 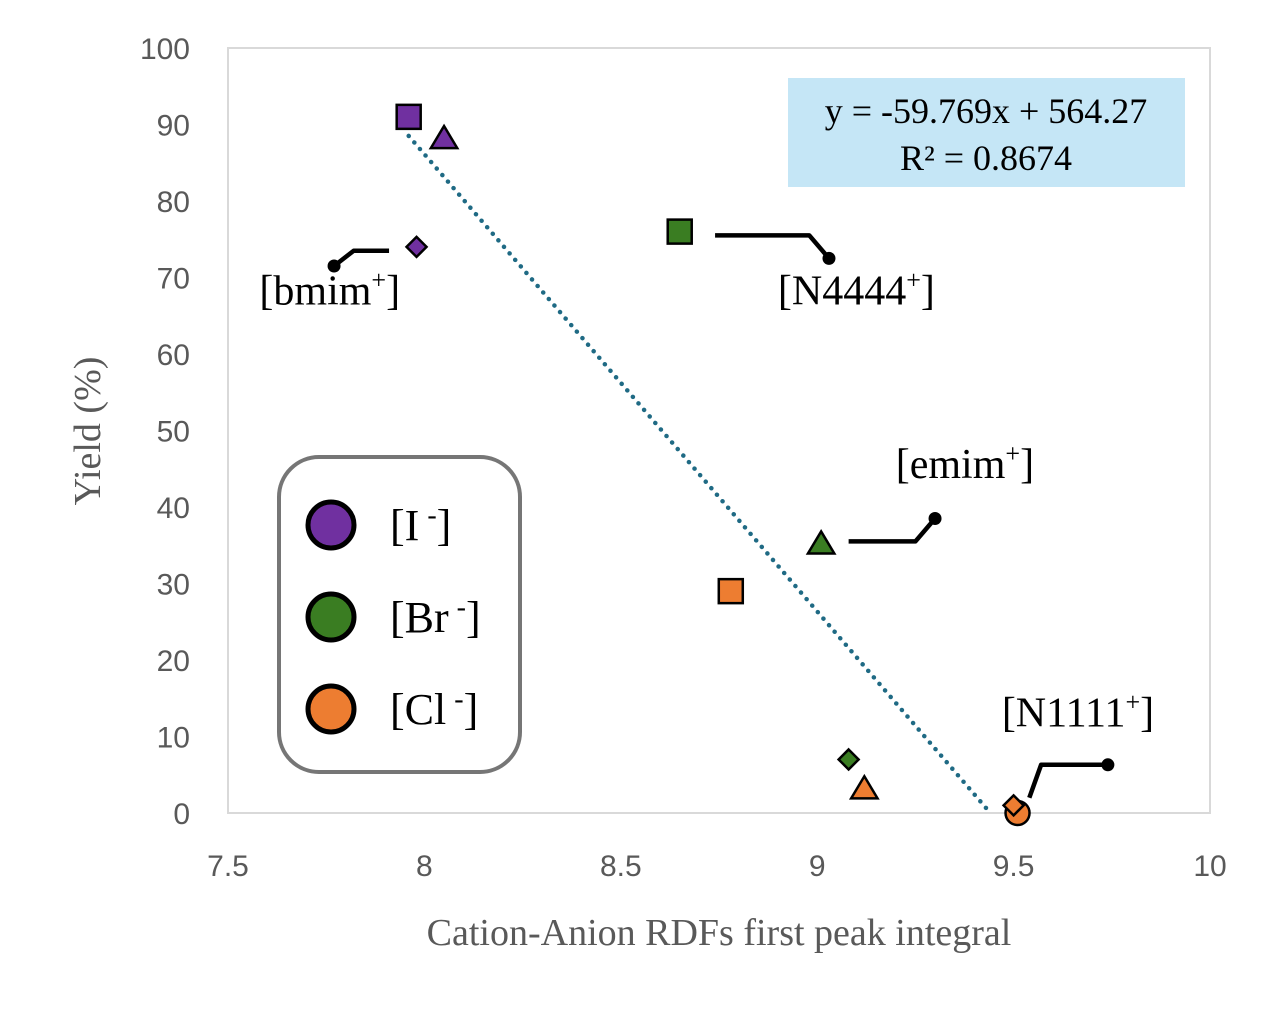 I want to click on annotation-n4444: [N4444+], so click(x=856, y=289).